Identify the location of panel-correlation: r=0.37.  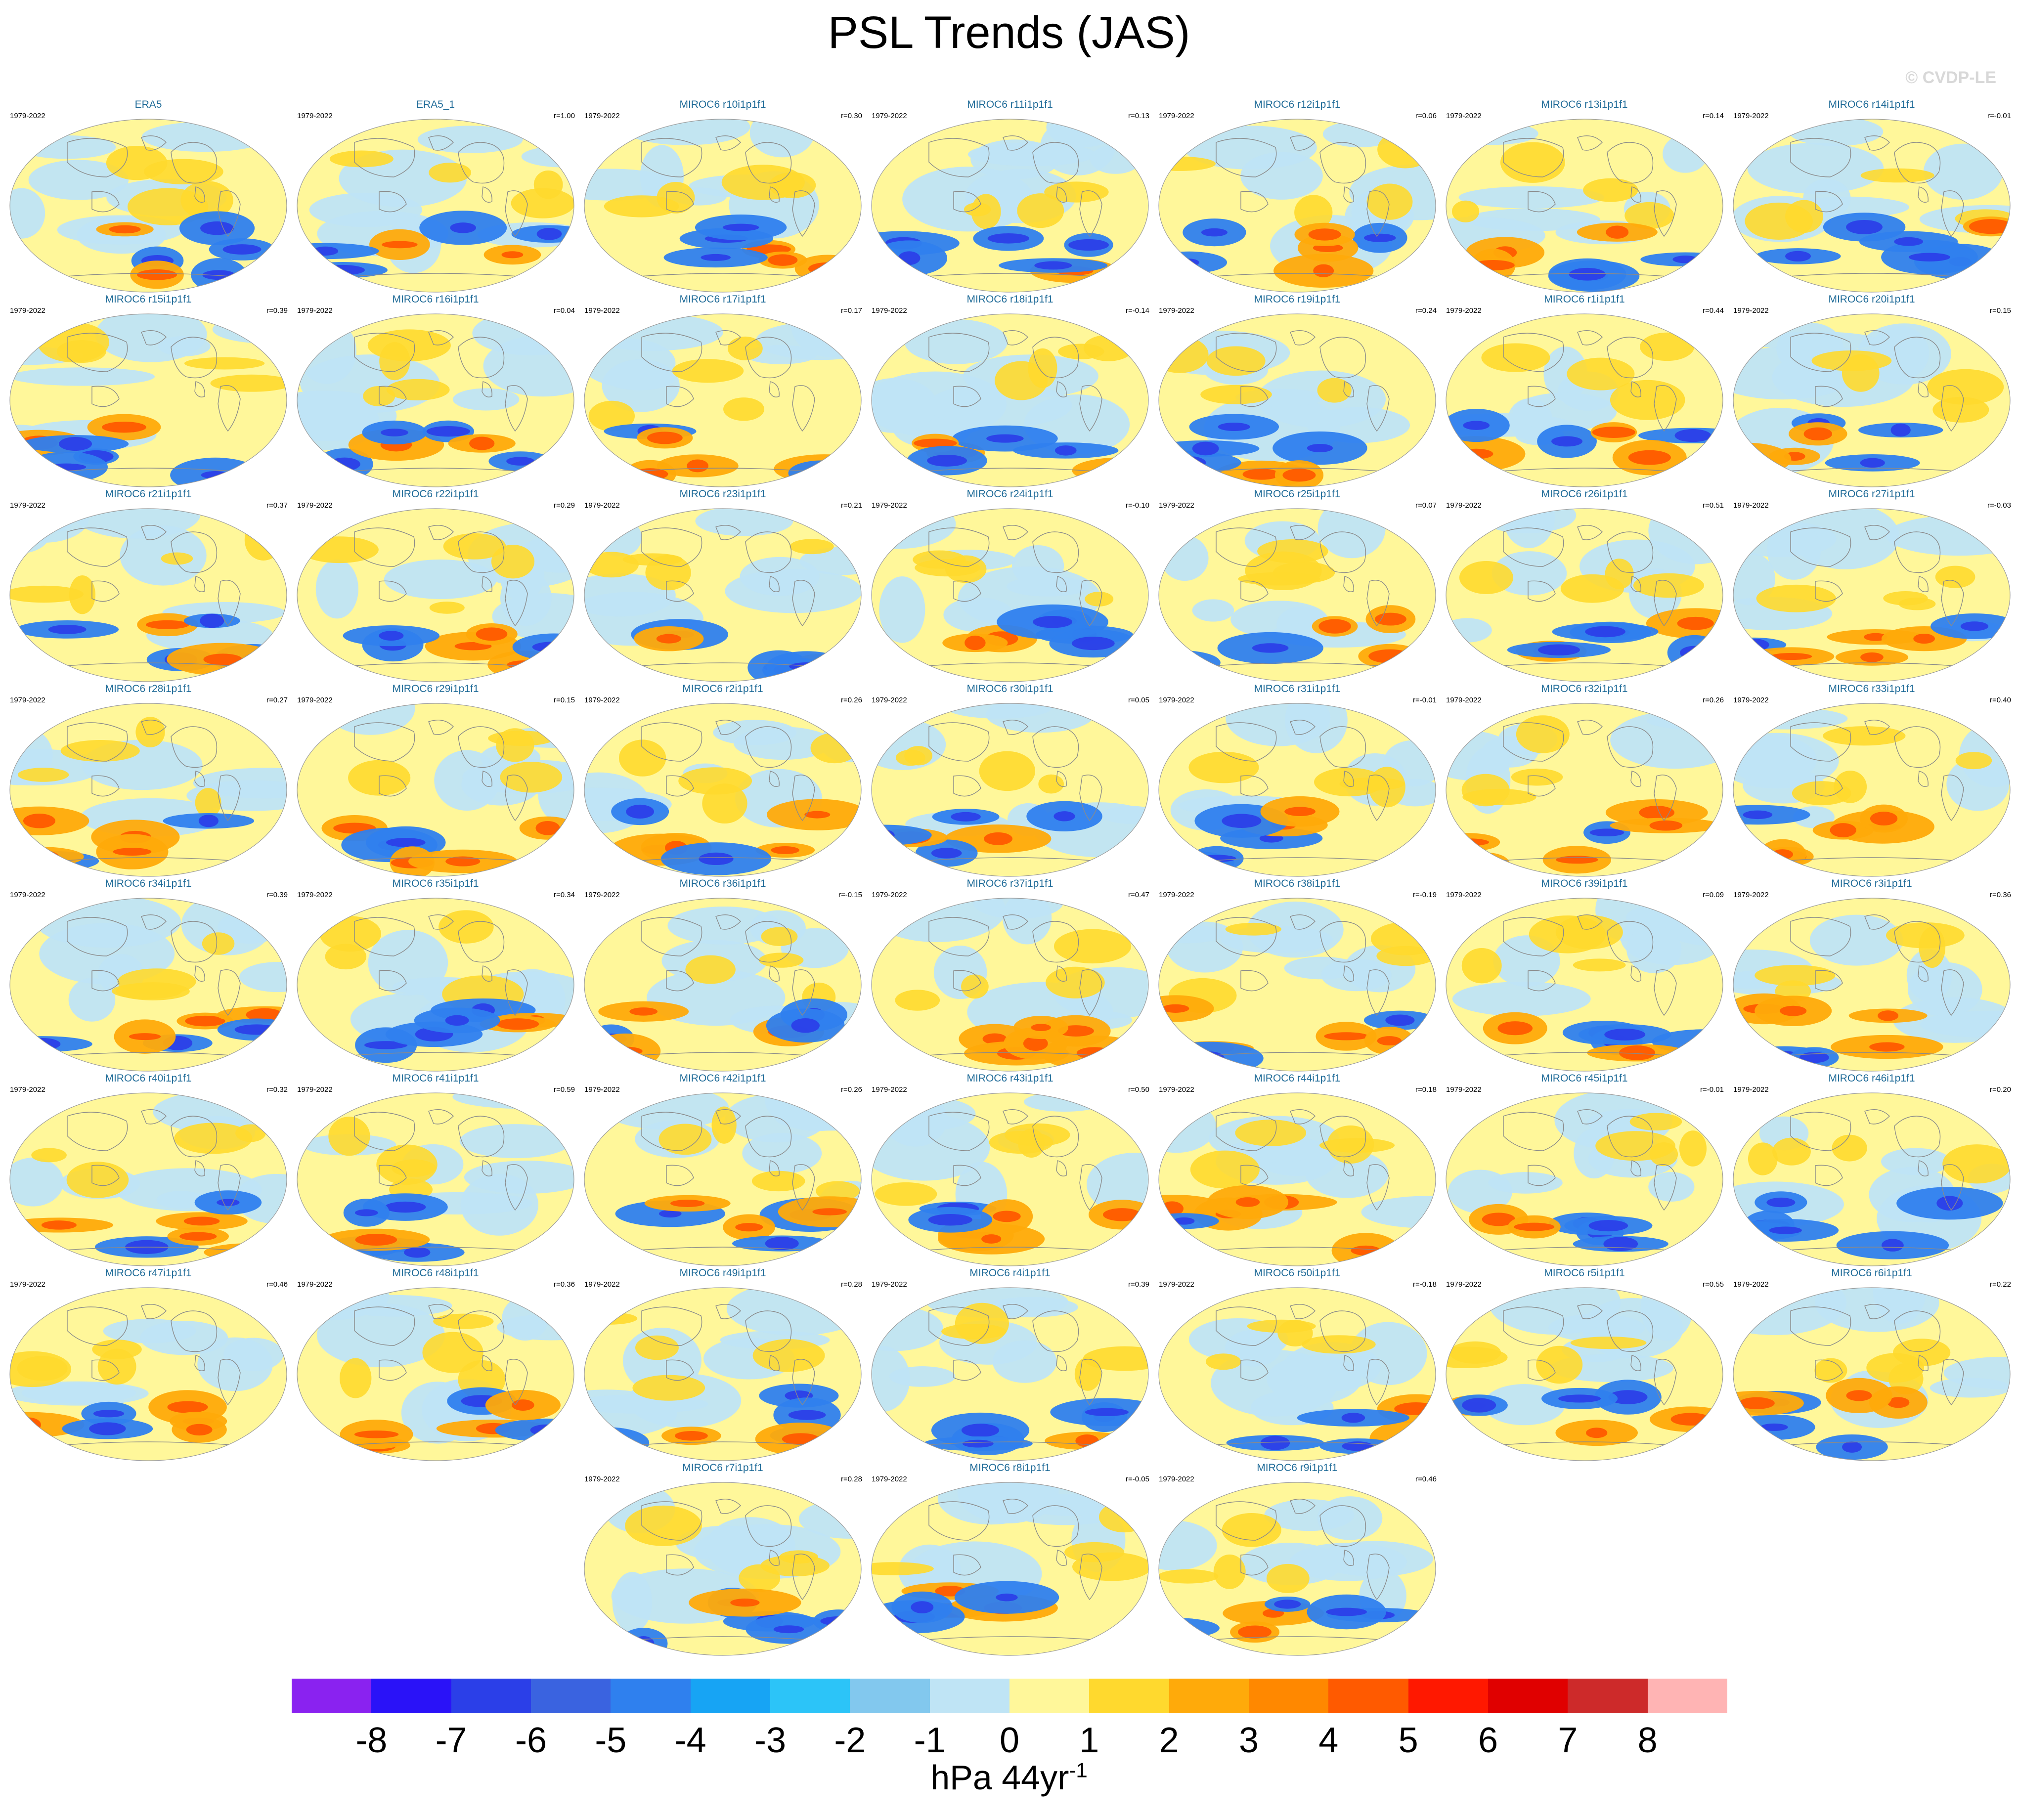
(277, 505).